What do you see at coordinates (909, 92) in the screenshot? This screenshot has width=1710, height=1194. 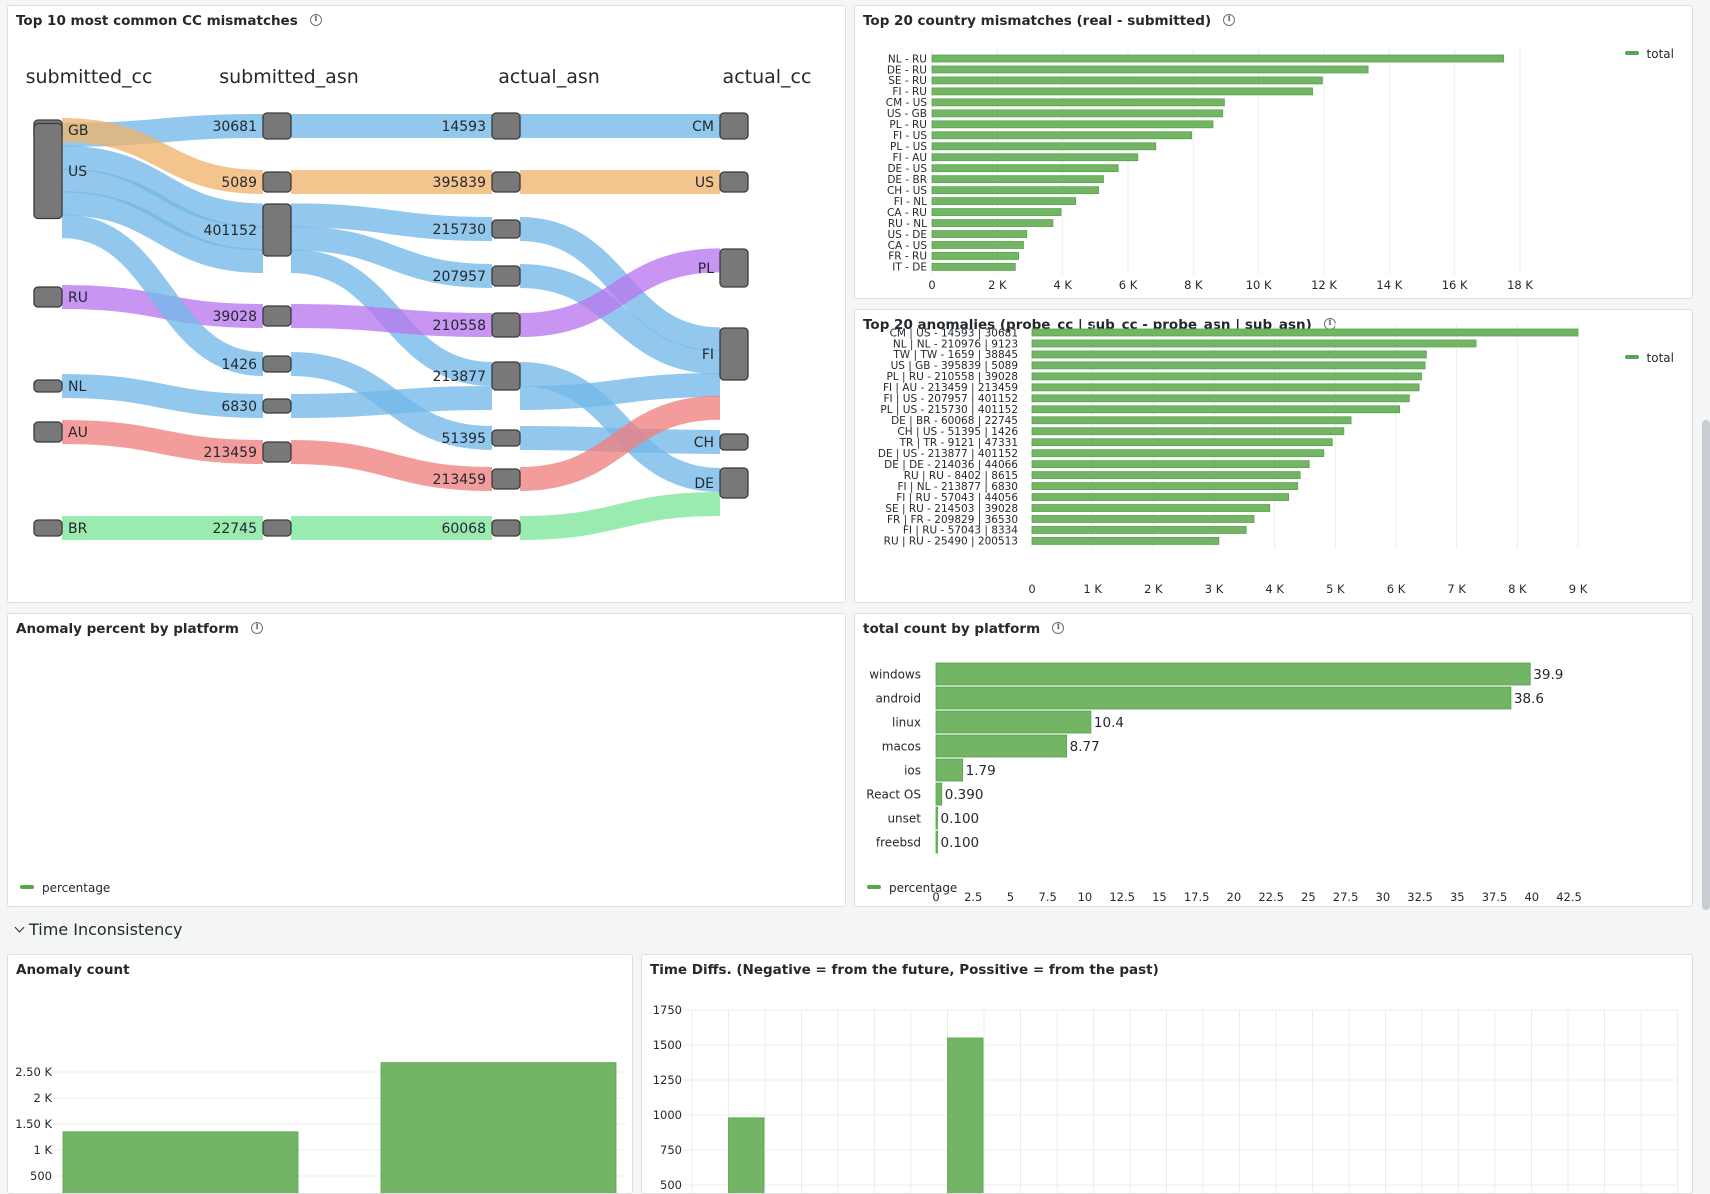 I see `category-label: FI - RU` at bounding box center [909, 92].